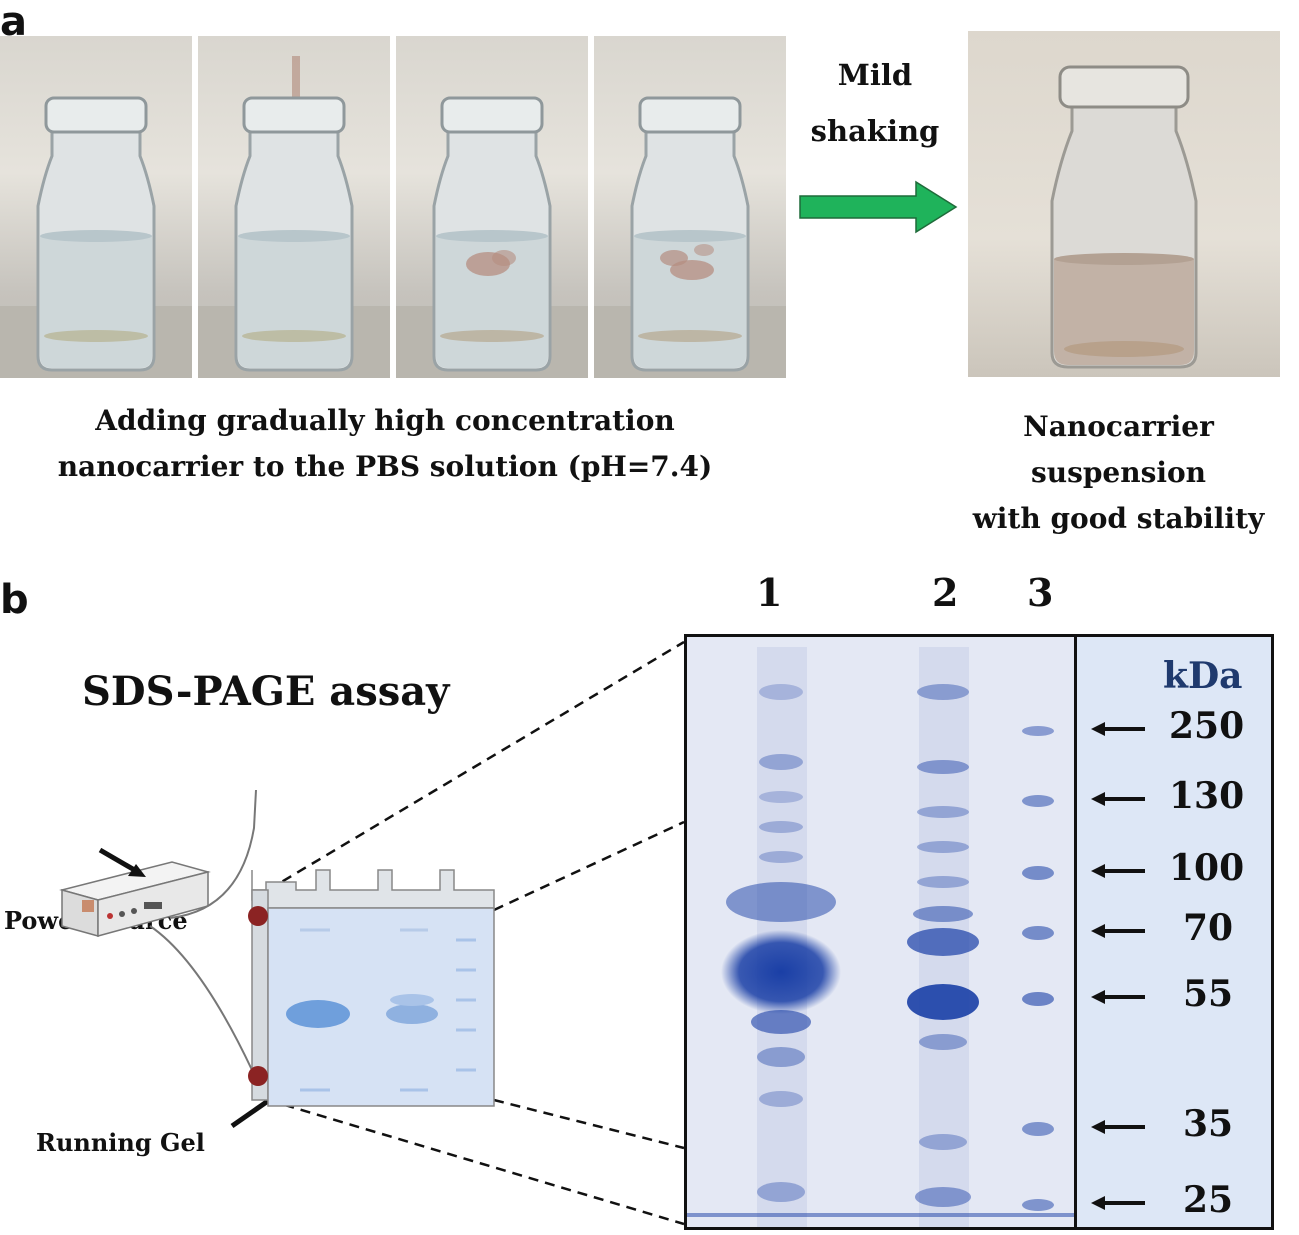  I want to click on caption-right-line2: with good stability, so click(1118, 518).